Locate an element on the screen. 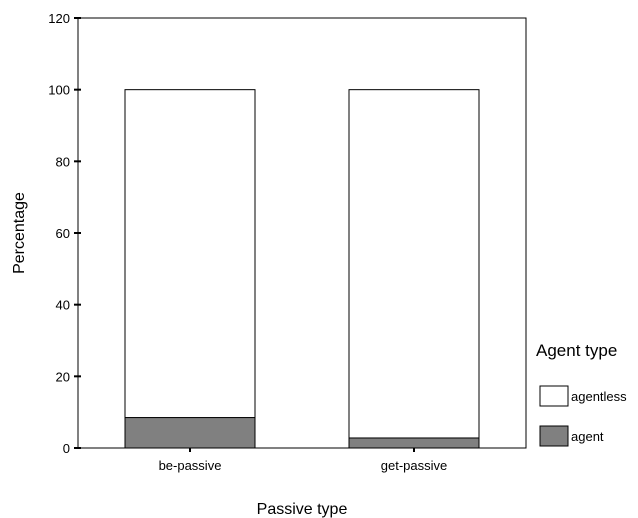 This screenshot has height=518, width=638. bar-agent-get-passive is located at coordinates (414, 443).